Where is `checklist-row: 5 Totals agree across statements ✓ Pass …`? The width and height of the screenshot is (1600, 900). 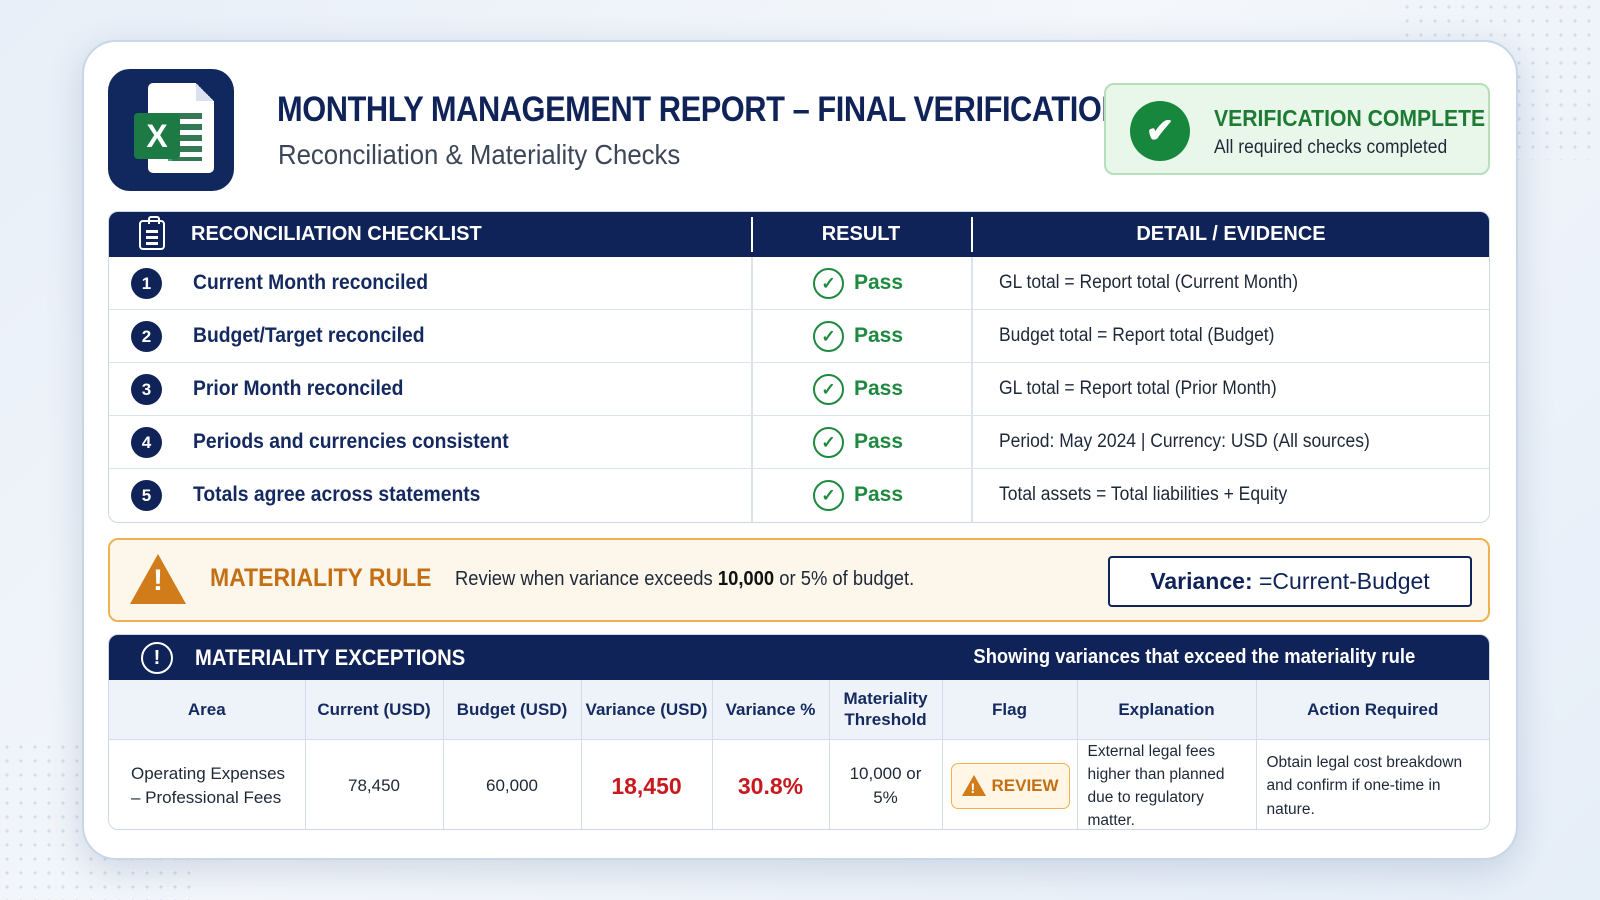 checklist-row: 5 Totals agree across statements ✓ Pass … is located at coordinates (799, 495).